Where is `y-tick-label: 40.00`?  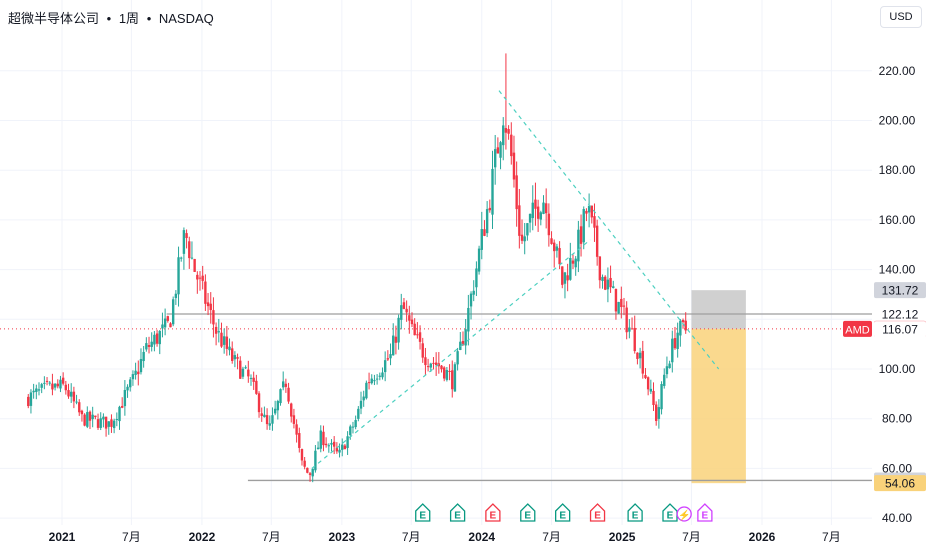
y-tick-label: 40.00 is located at coordinates (897, 518).